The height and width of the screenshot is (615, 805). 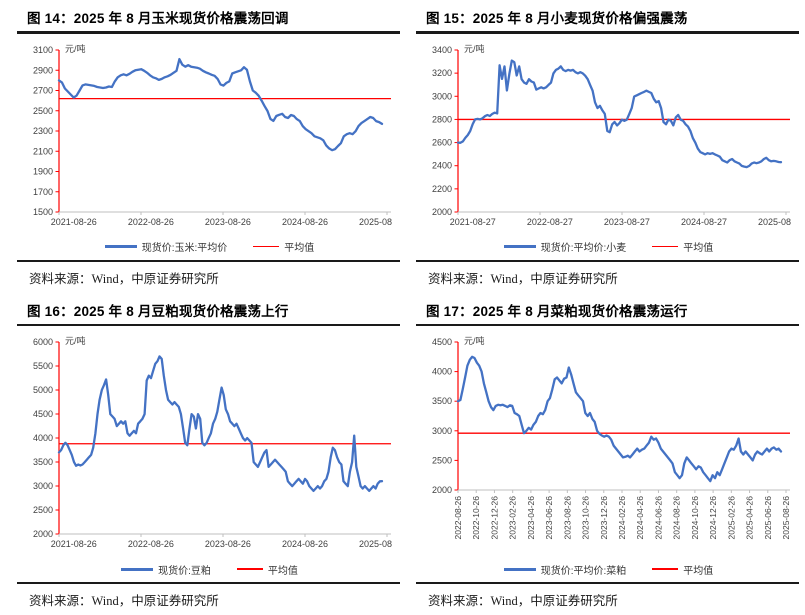 What do you see at coordinates (442, 50) in the screenshot?
I see `svg-text: 3400` at bounding box center [442, 50].